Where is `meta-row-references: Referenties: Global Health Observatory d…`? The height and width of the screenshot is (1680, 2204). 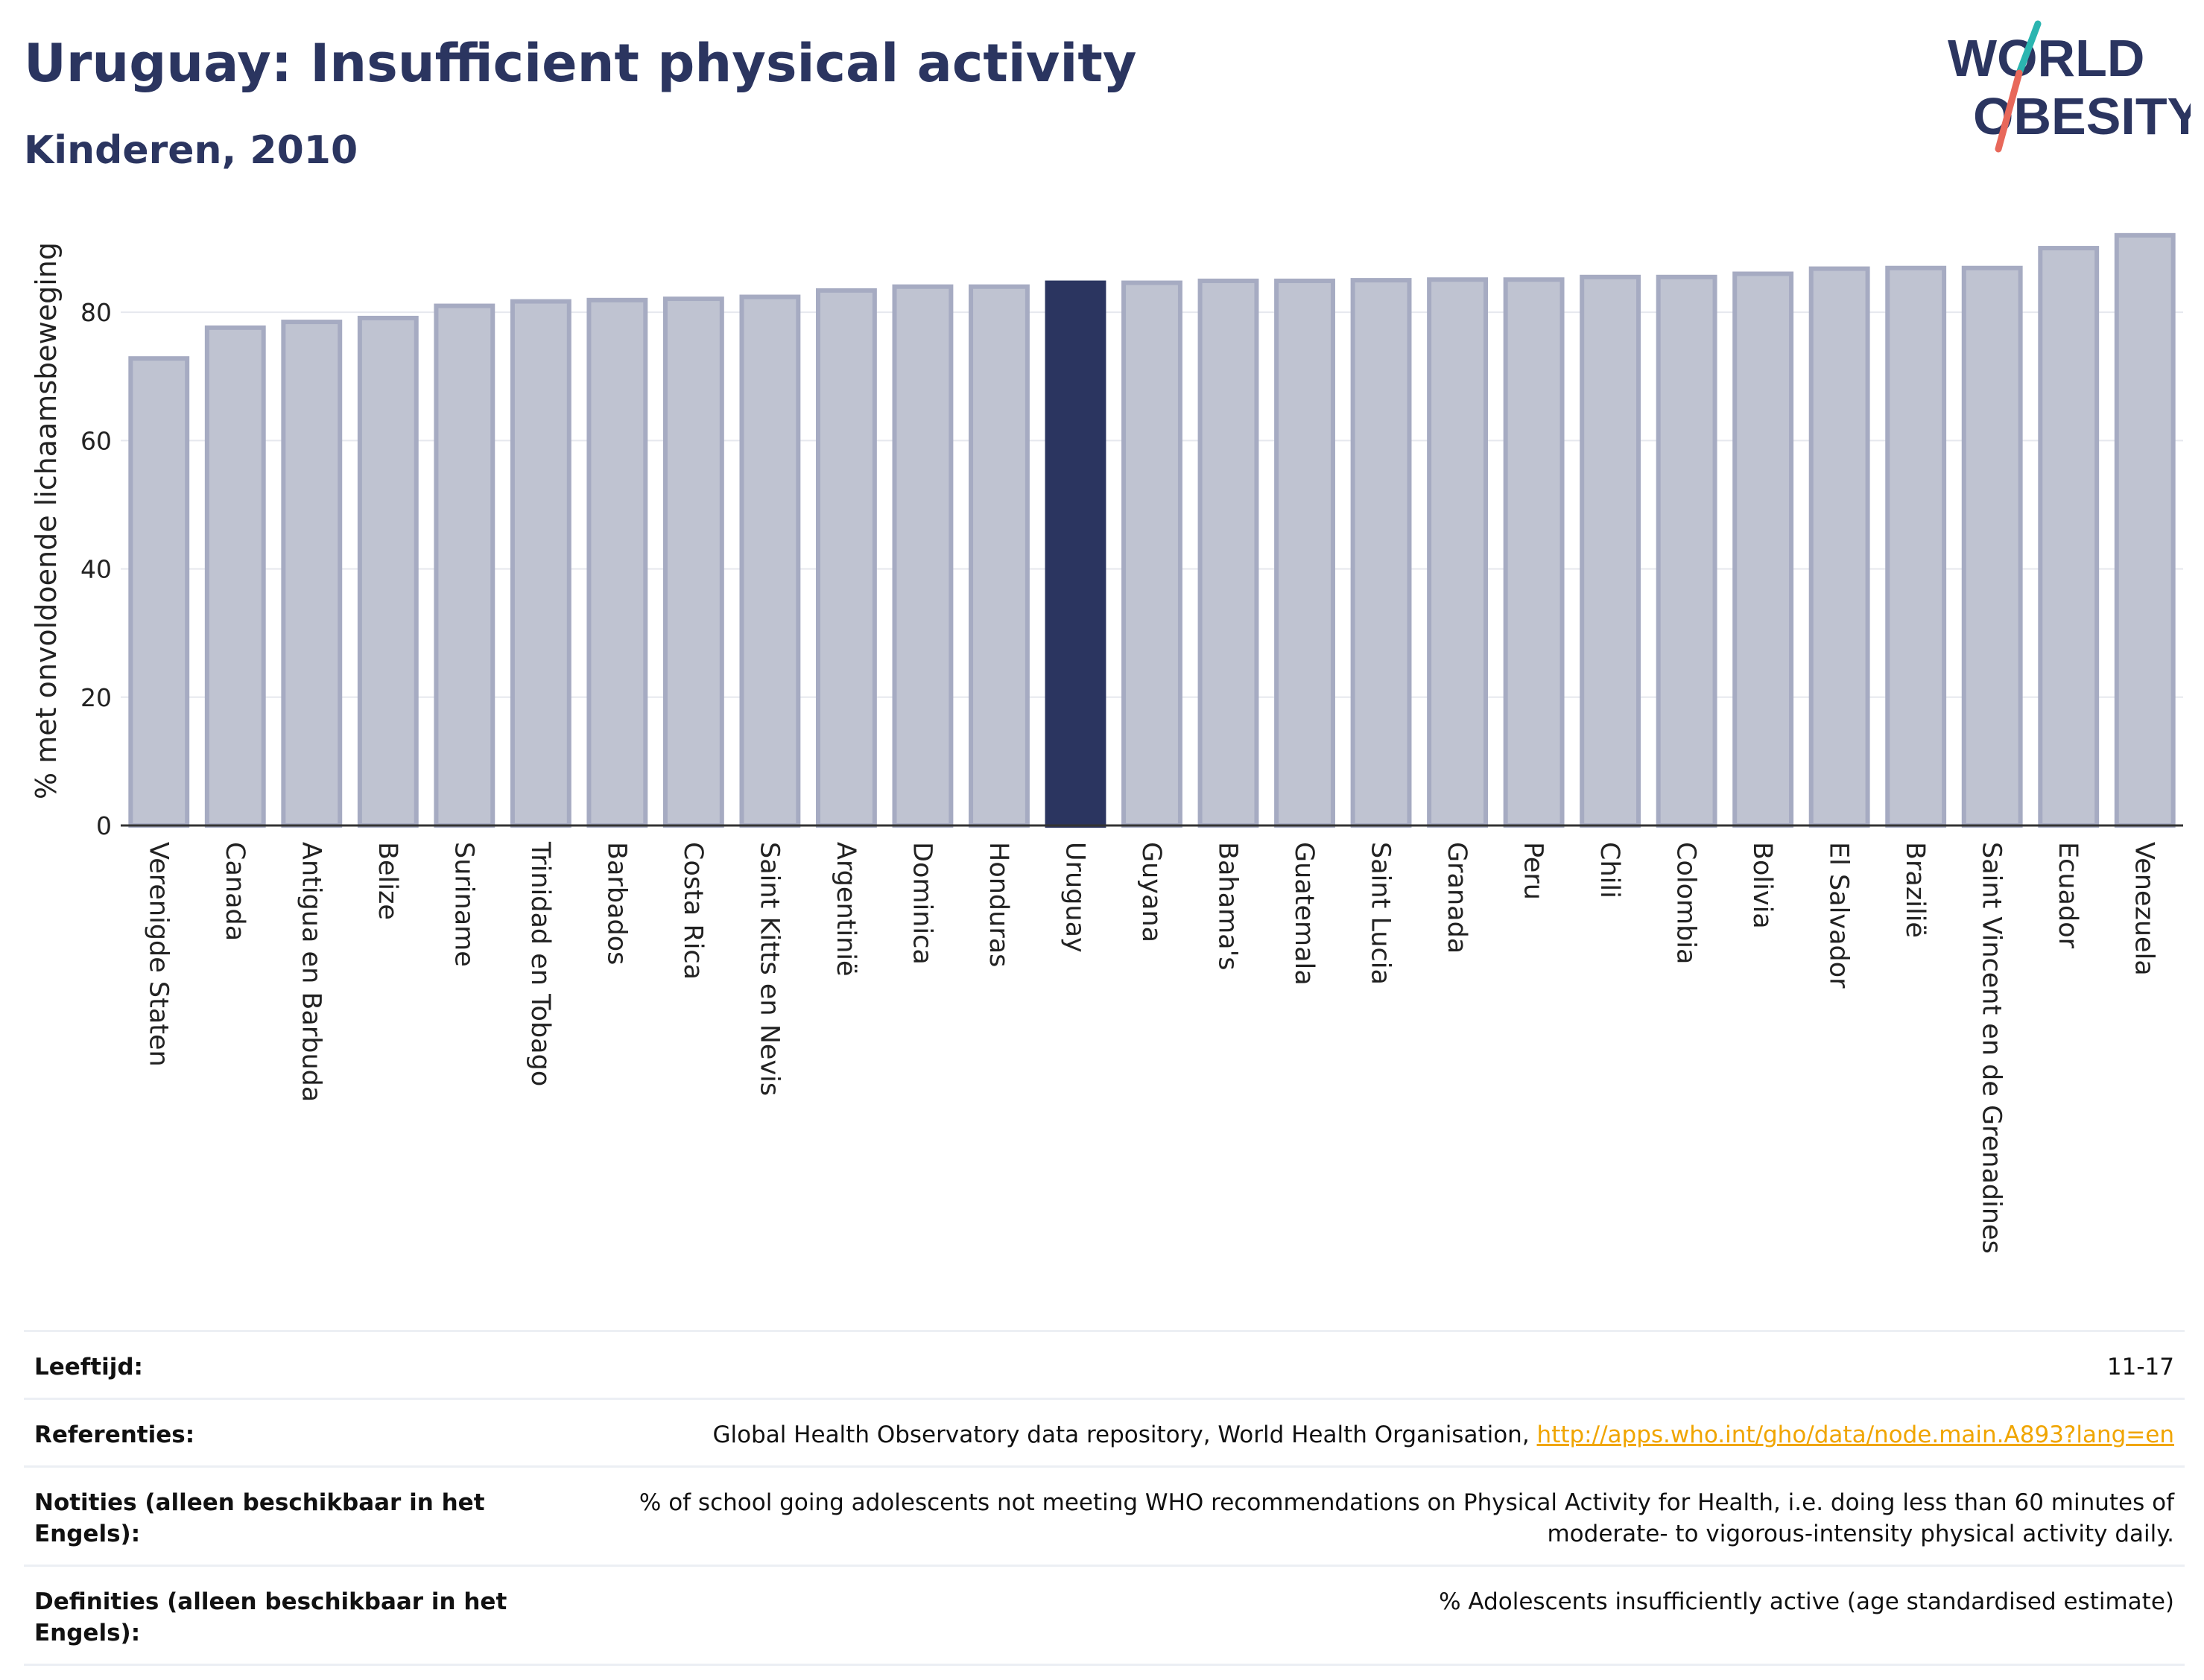 meta-row-references: Referenties: Global Health Observatory d… is located at coordinates (1104, 1433).